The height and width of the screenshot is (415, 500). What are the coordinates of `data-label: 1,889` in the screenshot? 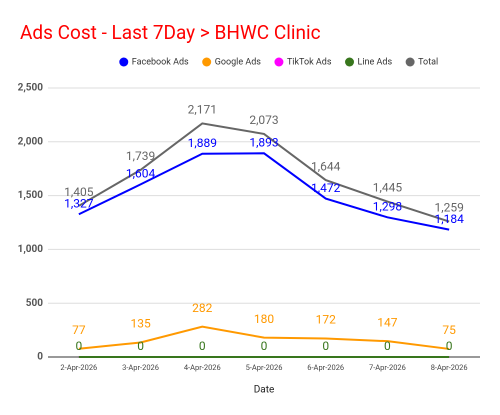 It's located at (202, 143).